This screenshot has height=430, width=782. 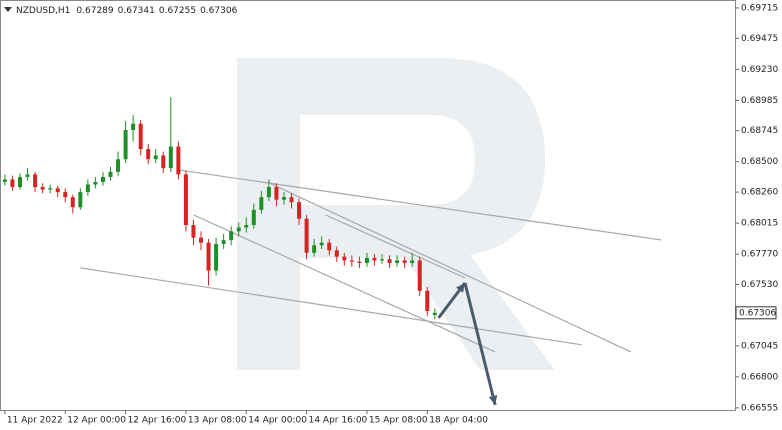 What do you see at coordinates (217, 421) in the screenshot?
I see `x-tick-label: 13 Apr 08:00` at bounding box center [217, 421].